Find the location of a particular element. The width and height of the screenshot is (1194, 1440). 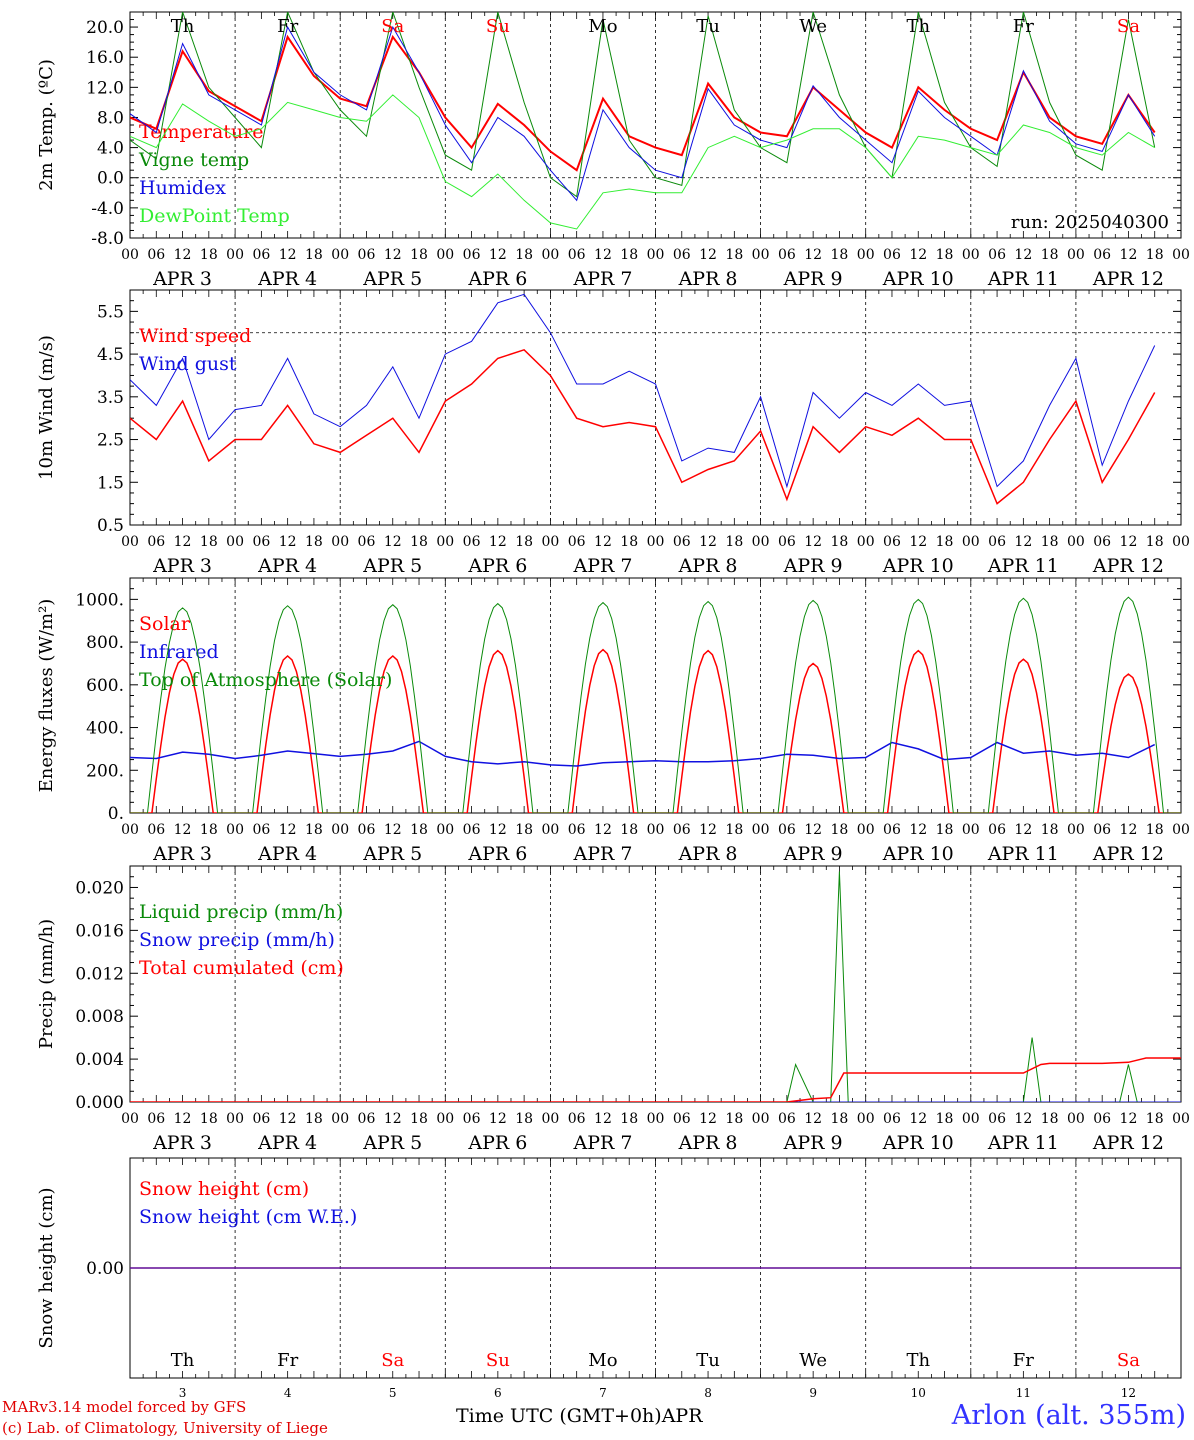

y-tick-label: 800. is located at coordinates (105, 643).